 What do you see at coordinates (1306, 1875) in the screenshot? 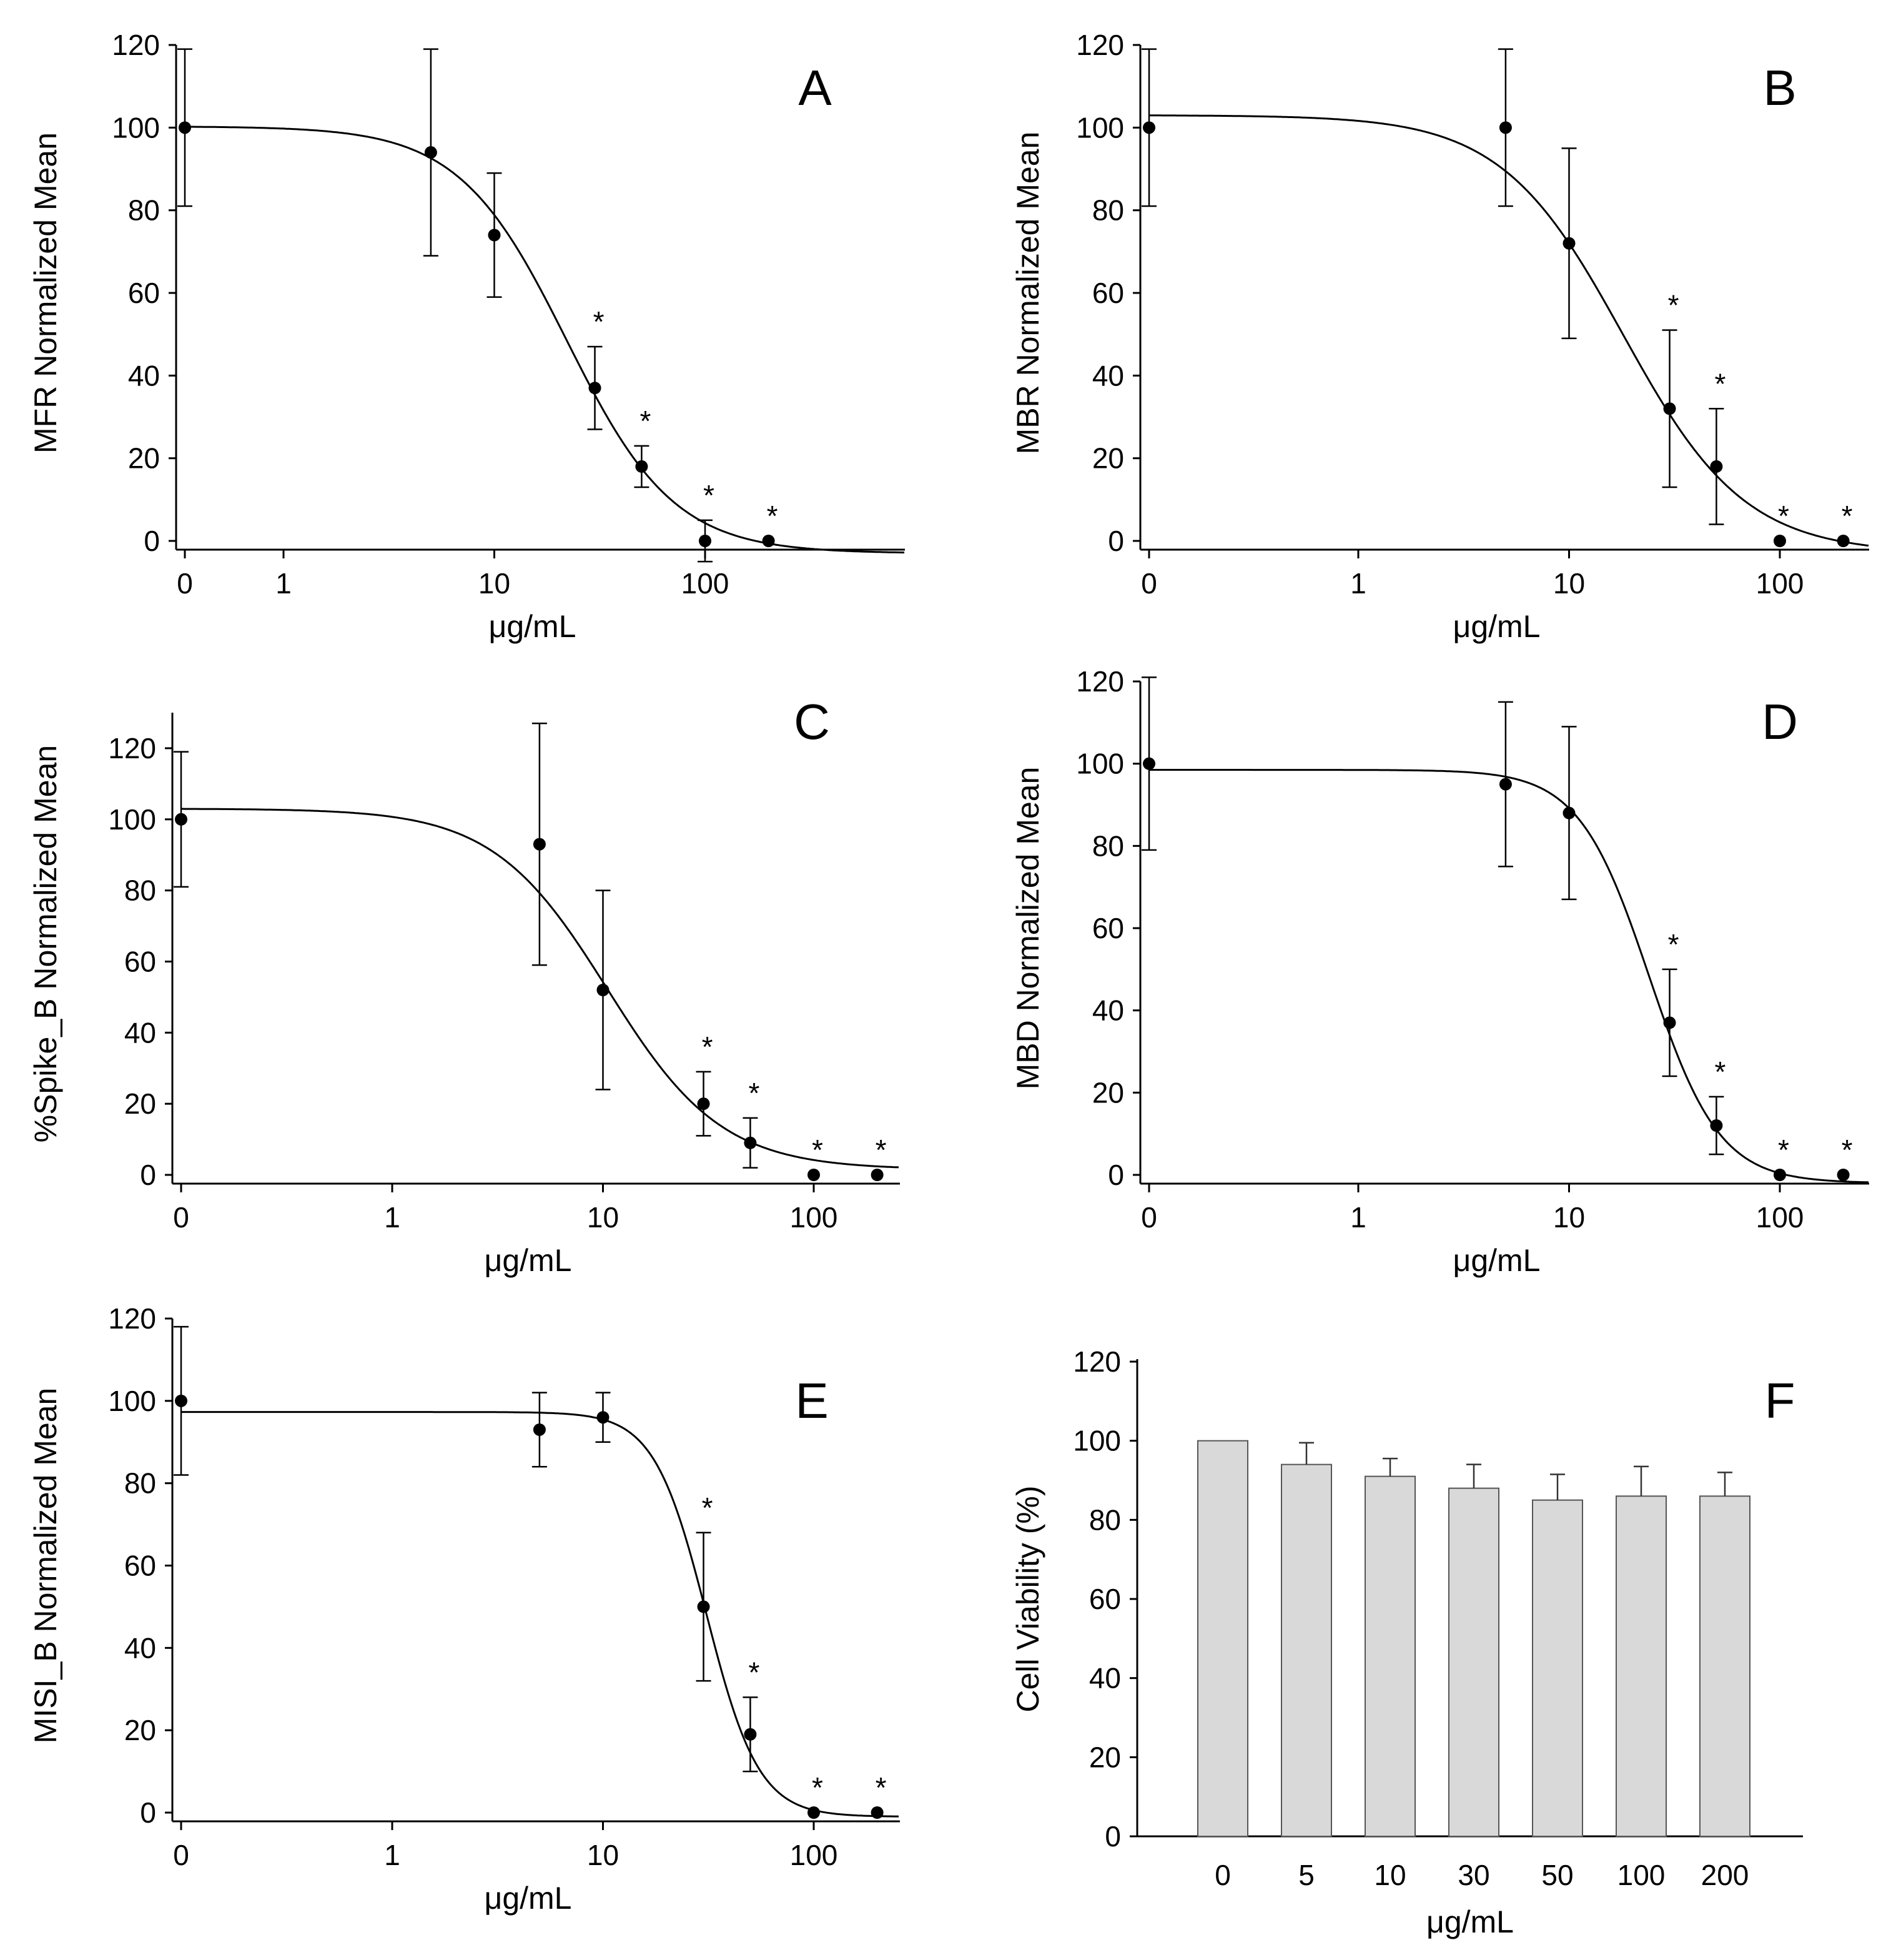
I see `x-tick-label: 5` at bounding box center [1306, 1875].